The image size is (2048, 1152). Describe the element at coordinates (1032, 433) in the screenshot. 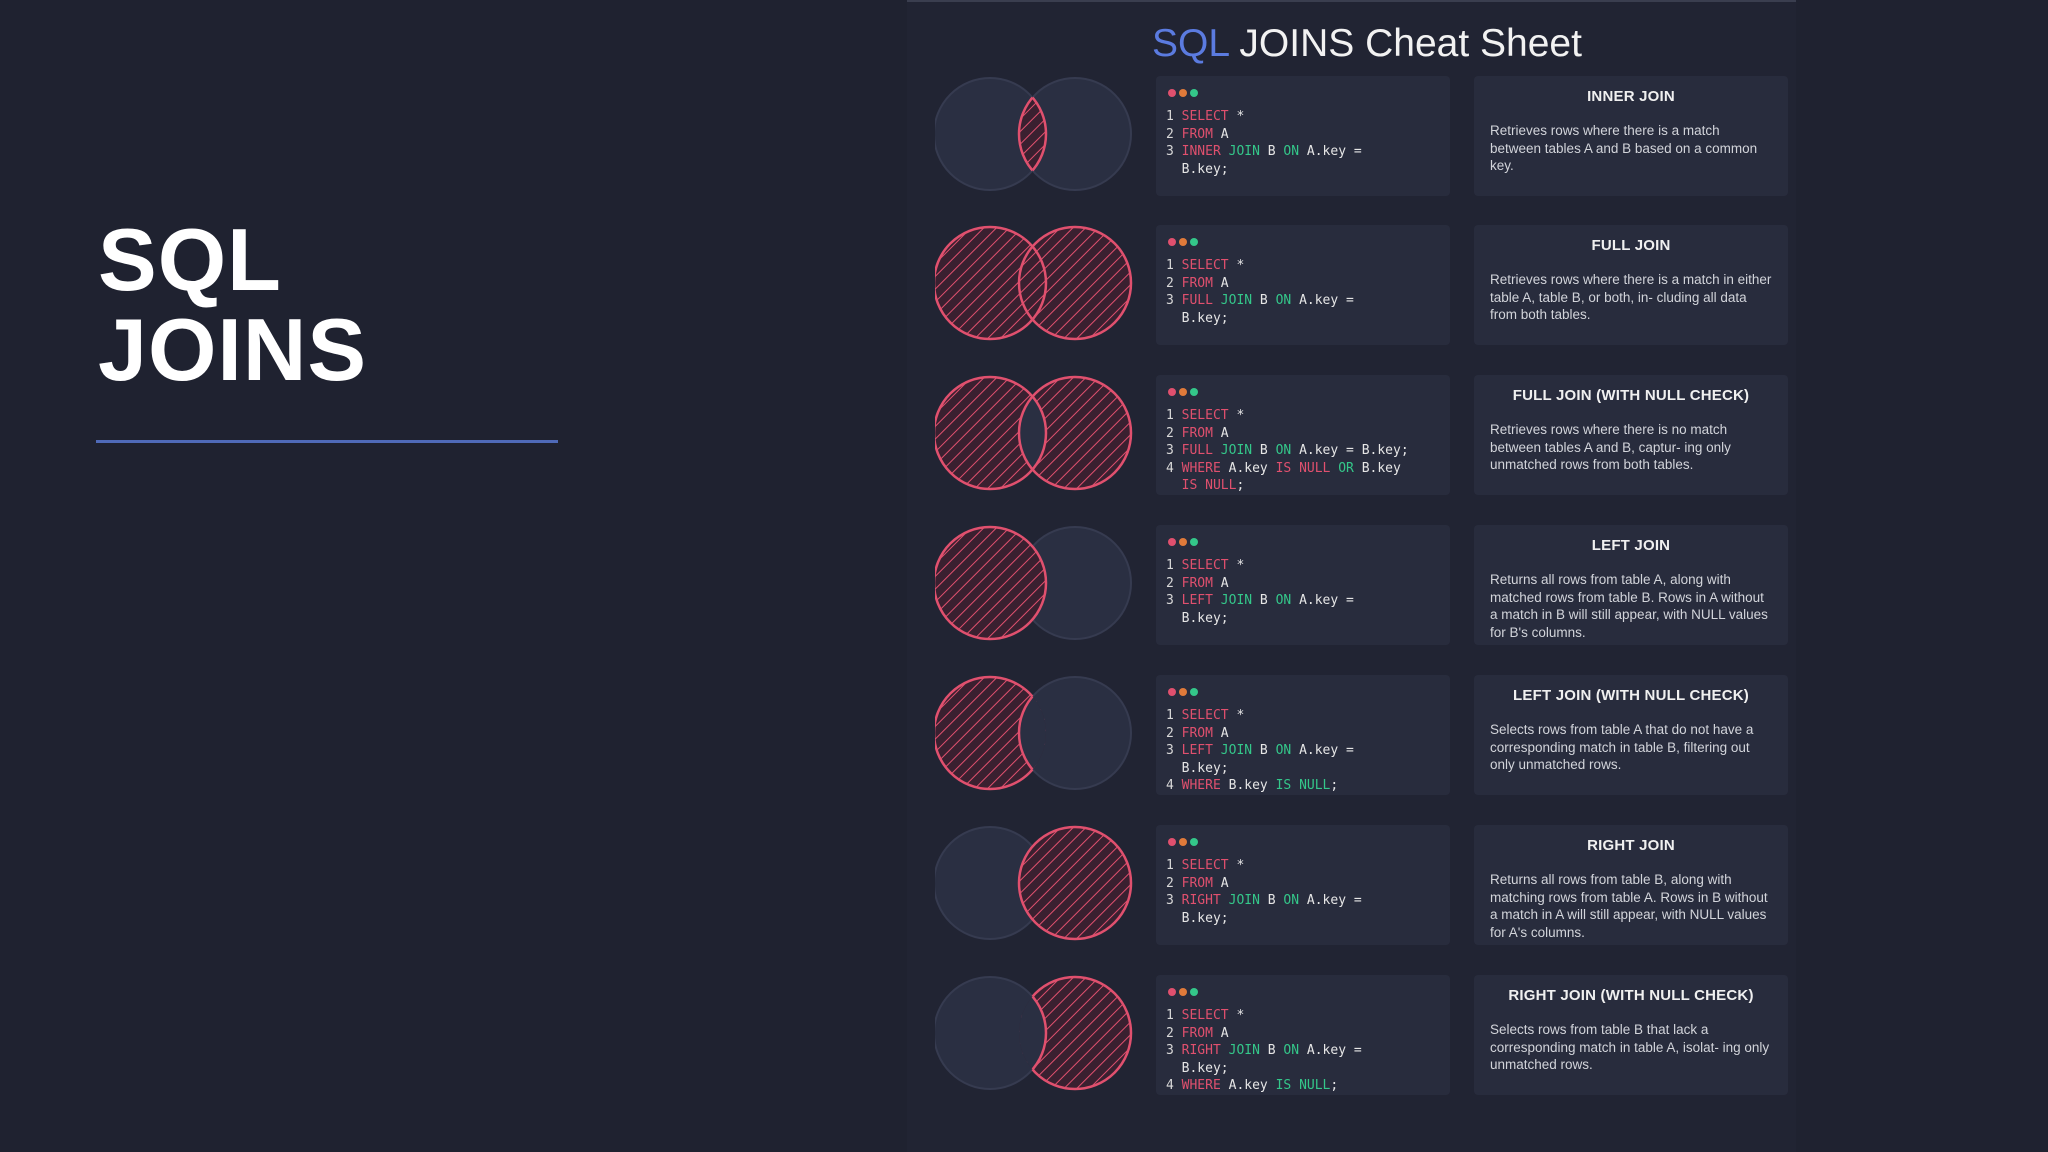

I see `venn-diagram-full-null` at that location.